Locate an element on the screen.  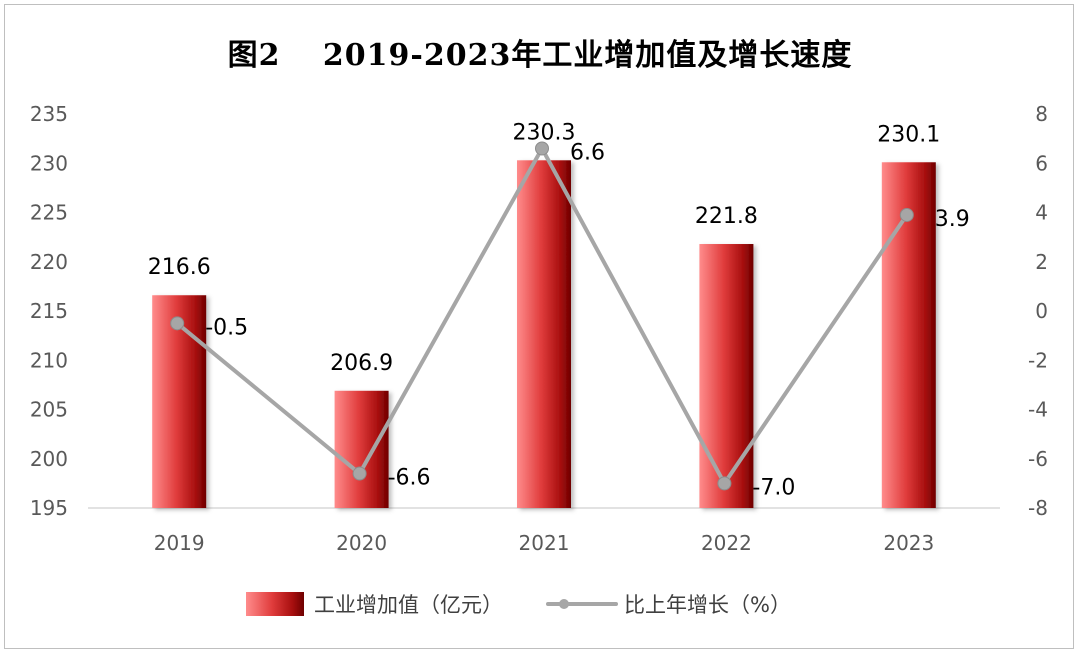
bar-2021 is located at coordinates (544, 334).